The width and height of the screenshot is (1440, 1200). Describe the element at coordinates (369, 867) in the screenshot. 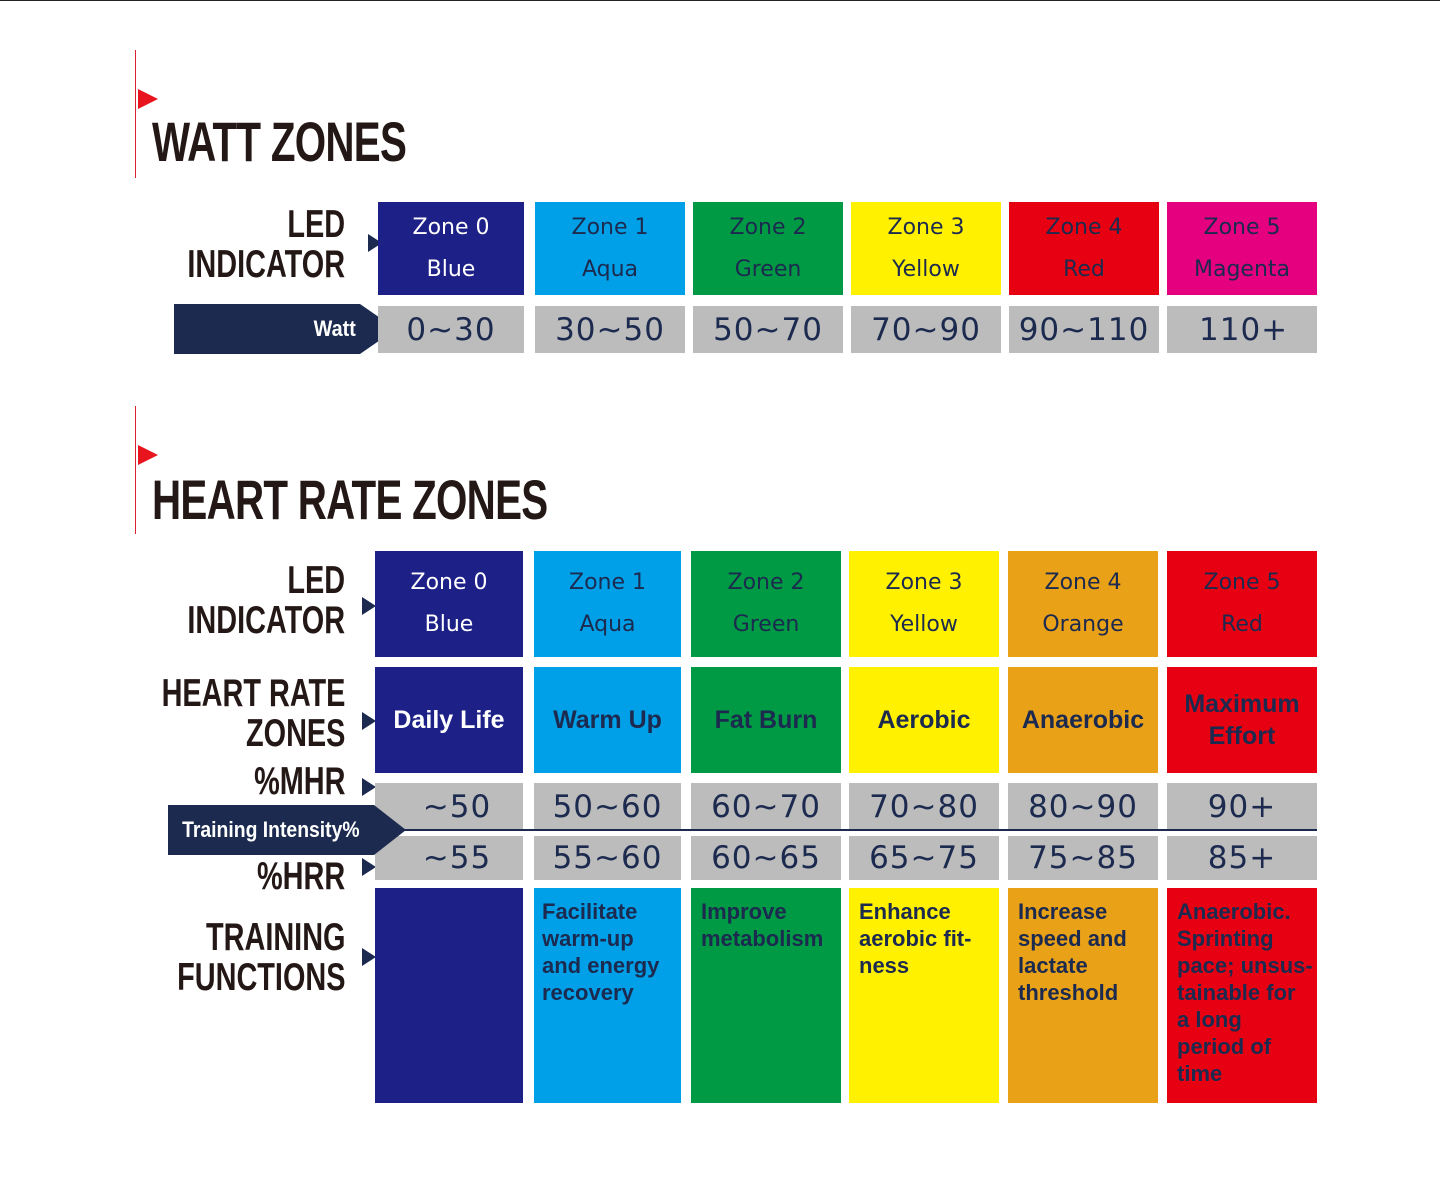

I see `hrr-pointer-icon` at that location.